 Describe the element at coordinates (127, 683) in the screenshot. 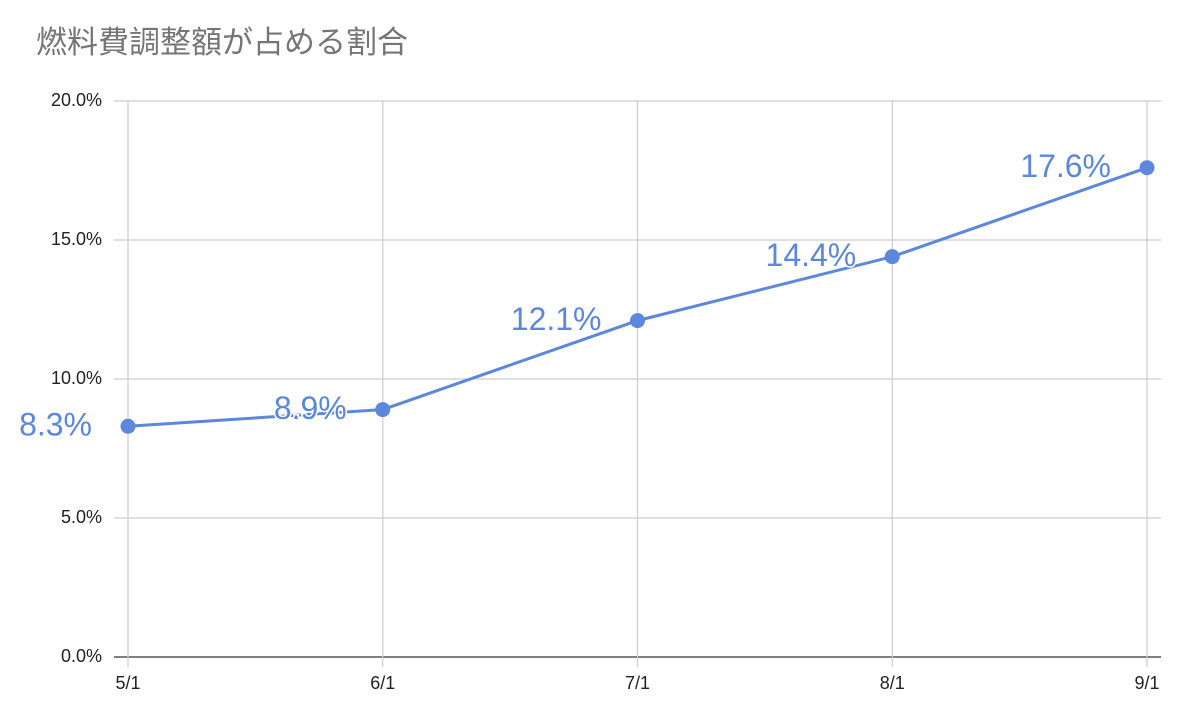

I see `x-tick-label: 5/1` at that location.